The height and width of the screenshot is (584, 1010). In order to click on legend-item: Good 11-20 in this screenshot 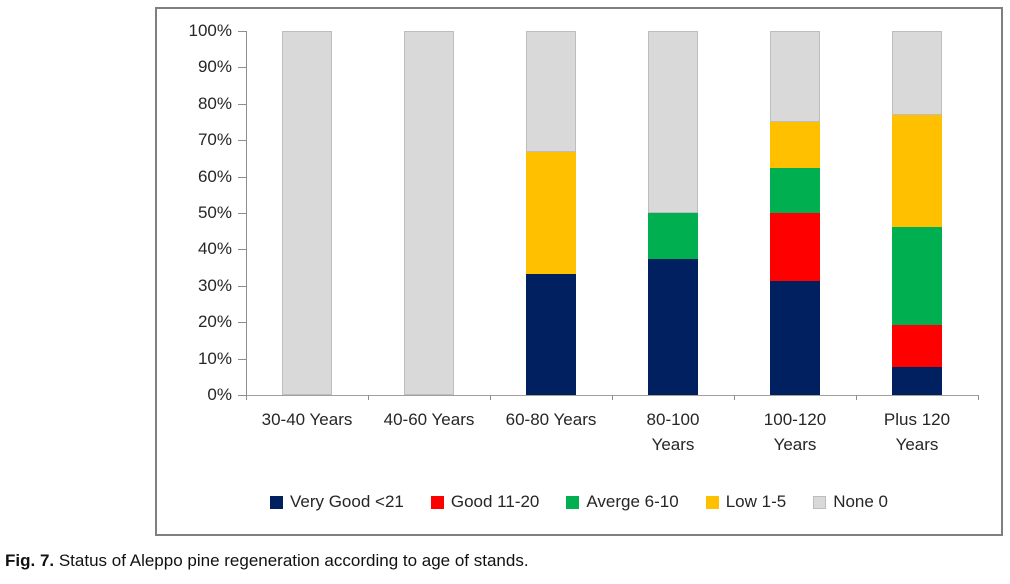, I will do `click(485, 502)`.